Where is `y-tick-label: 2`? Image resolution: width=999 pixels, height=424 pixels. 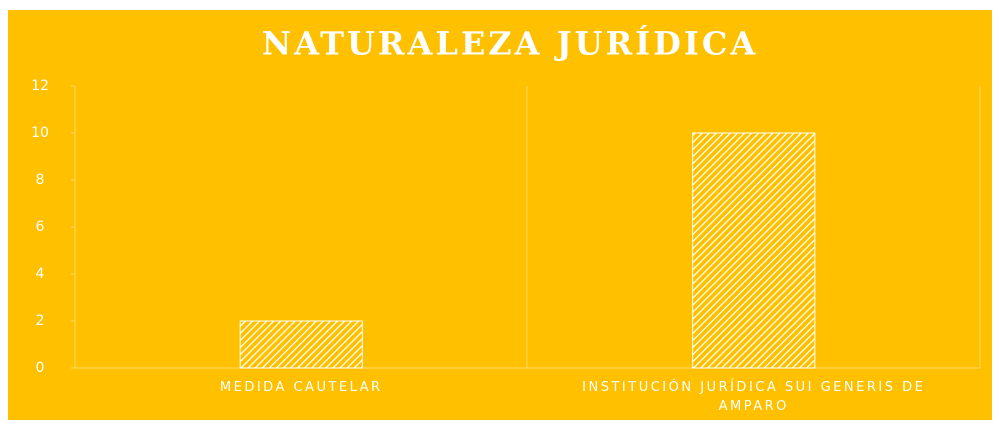 y-tick-label: 2 is located at coordinates (40, 321).